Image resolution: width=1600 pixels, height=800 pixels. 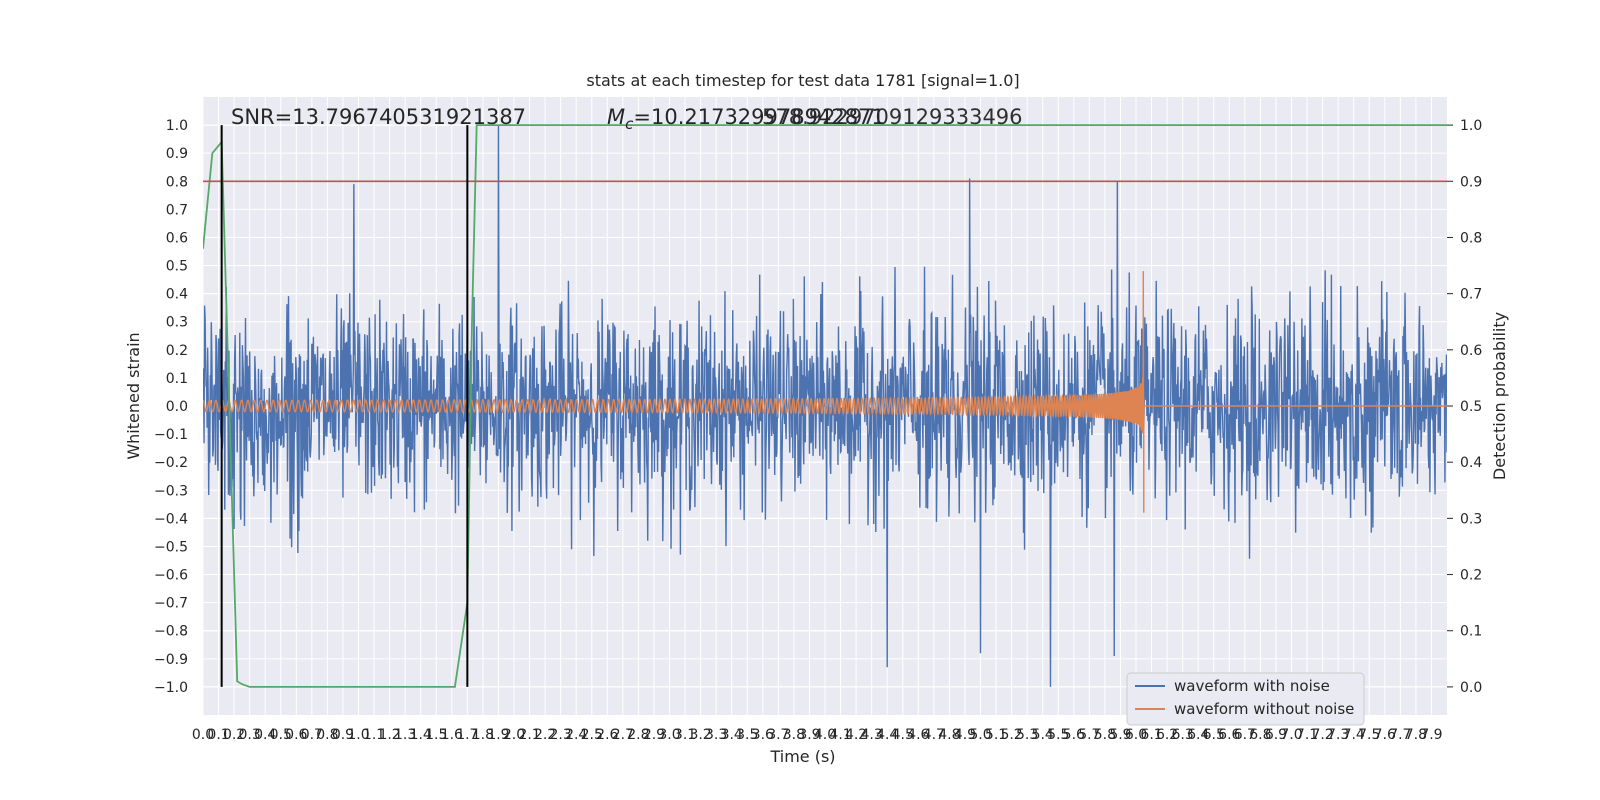 I want to click on x-tick-label: 6.1, so click(x=1151, y=735).